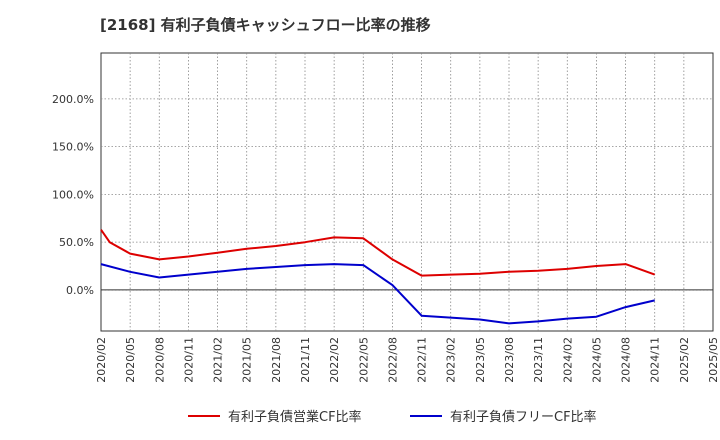  Describe the element at coordinates (451, 360) in the screenshot. I see `x-tick-label: 2023/02` at that location.